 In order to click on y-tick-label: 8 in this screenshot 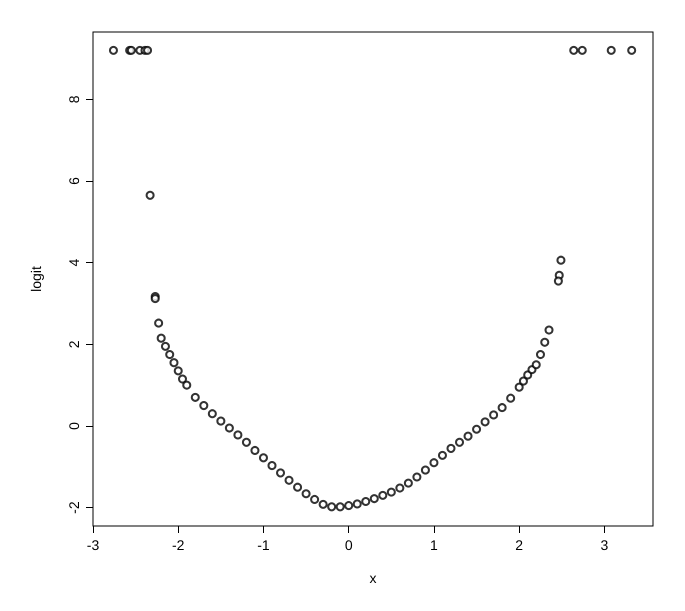, I will do `click(74, 99)`.